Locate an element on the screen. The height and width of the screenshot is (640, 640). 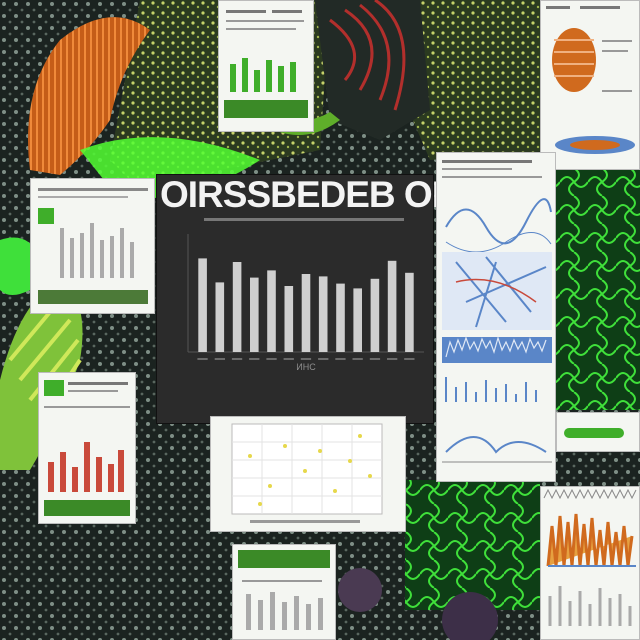
yellow-moss-area-right is located at coordinates (470, 80).